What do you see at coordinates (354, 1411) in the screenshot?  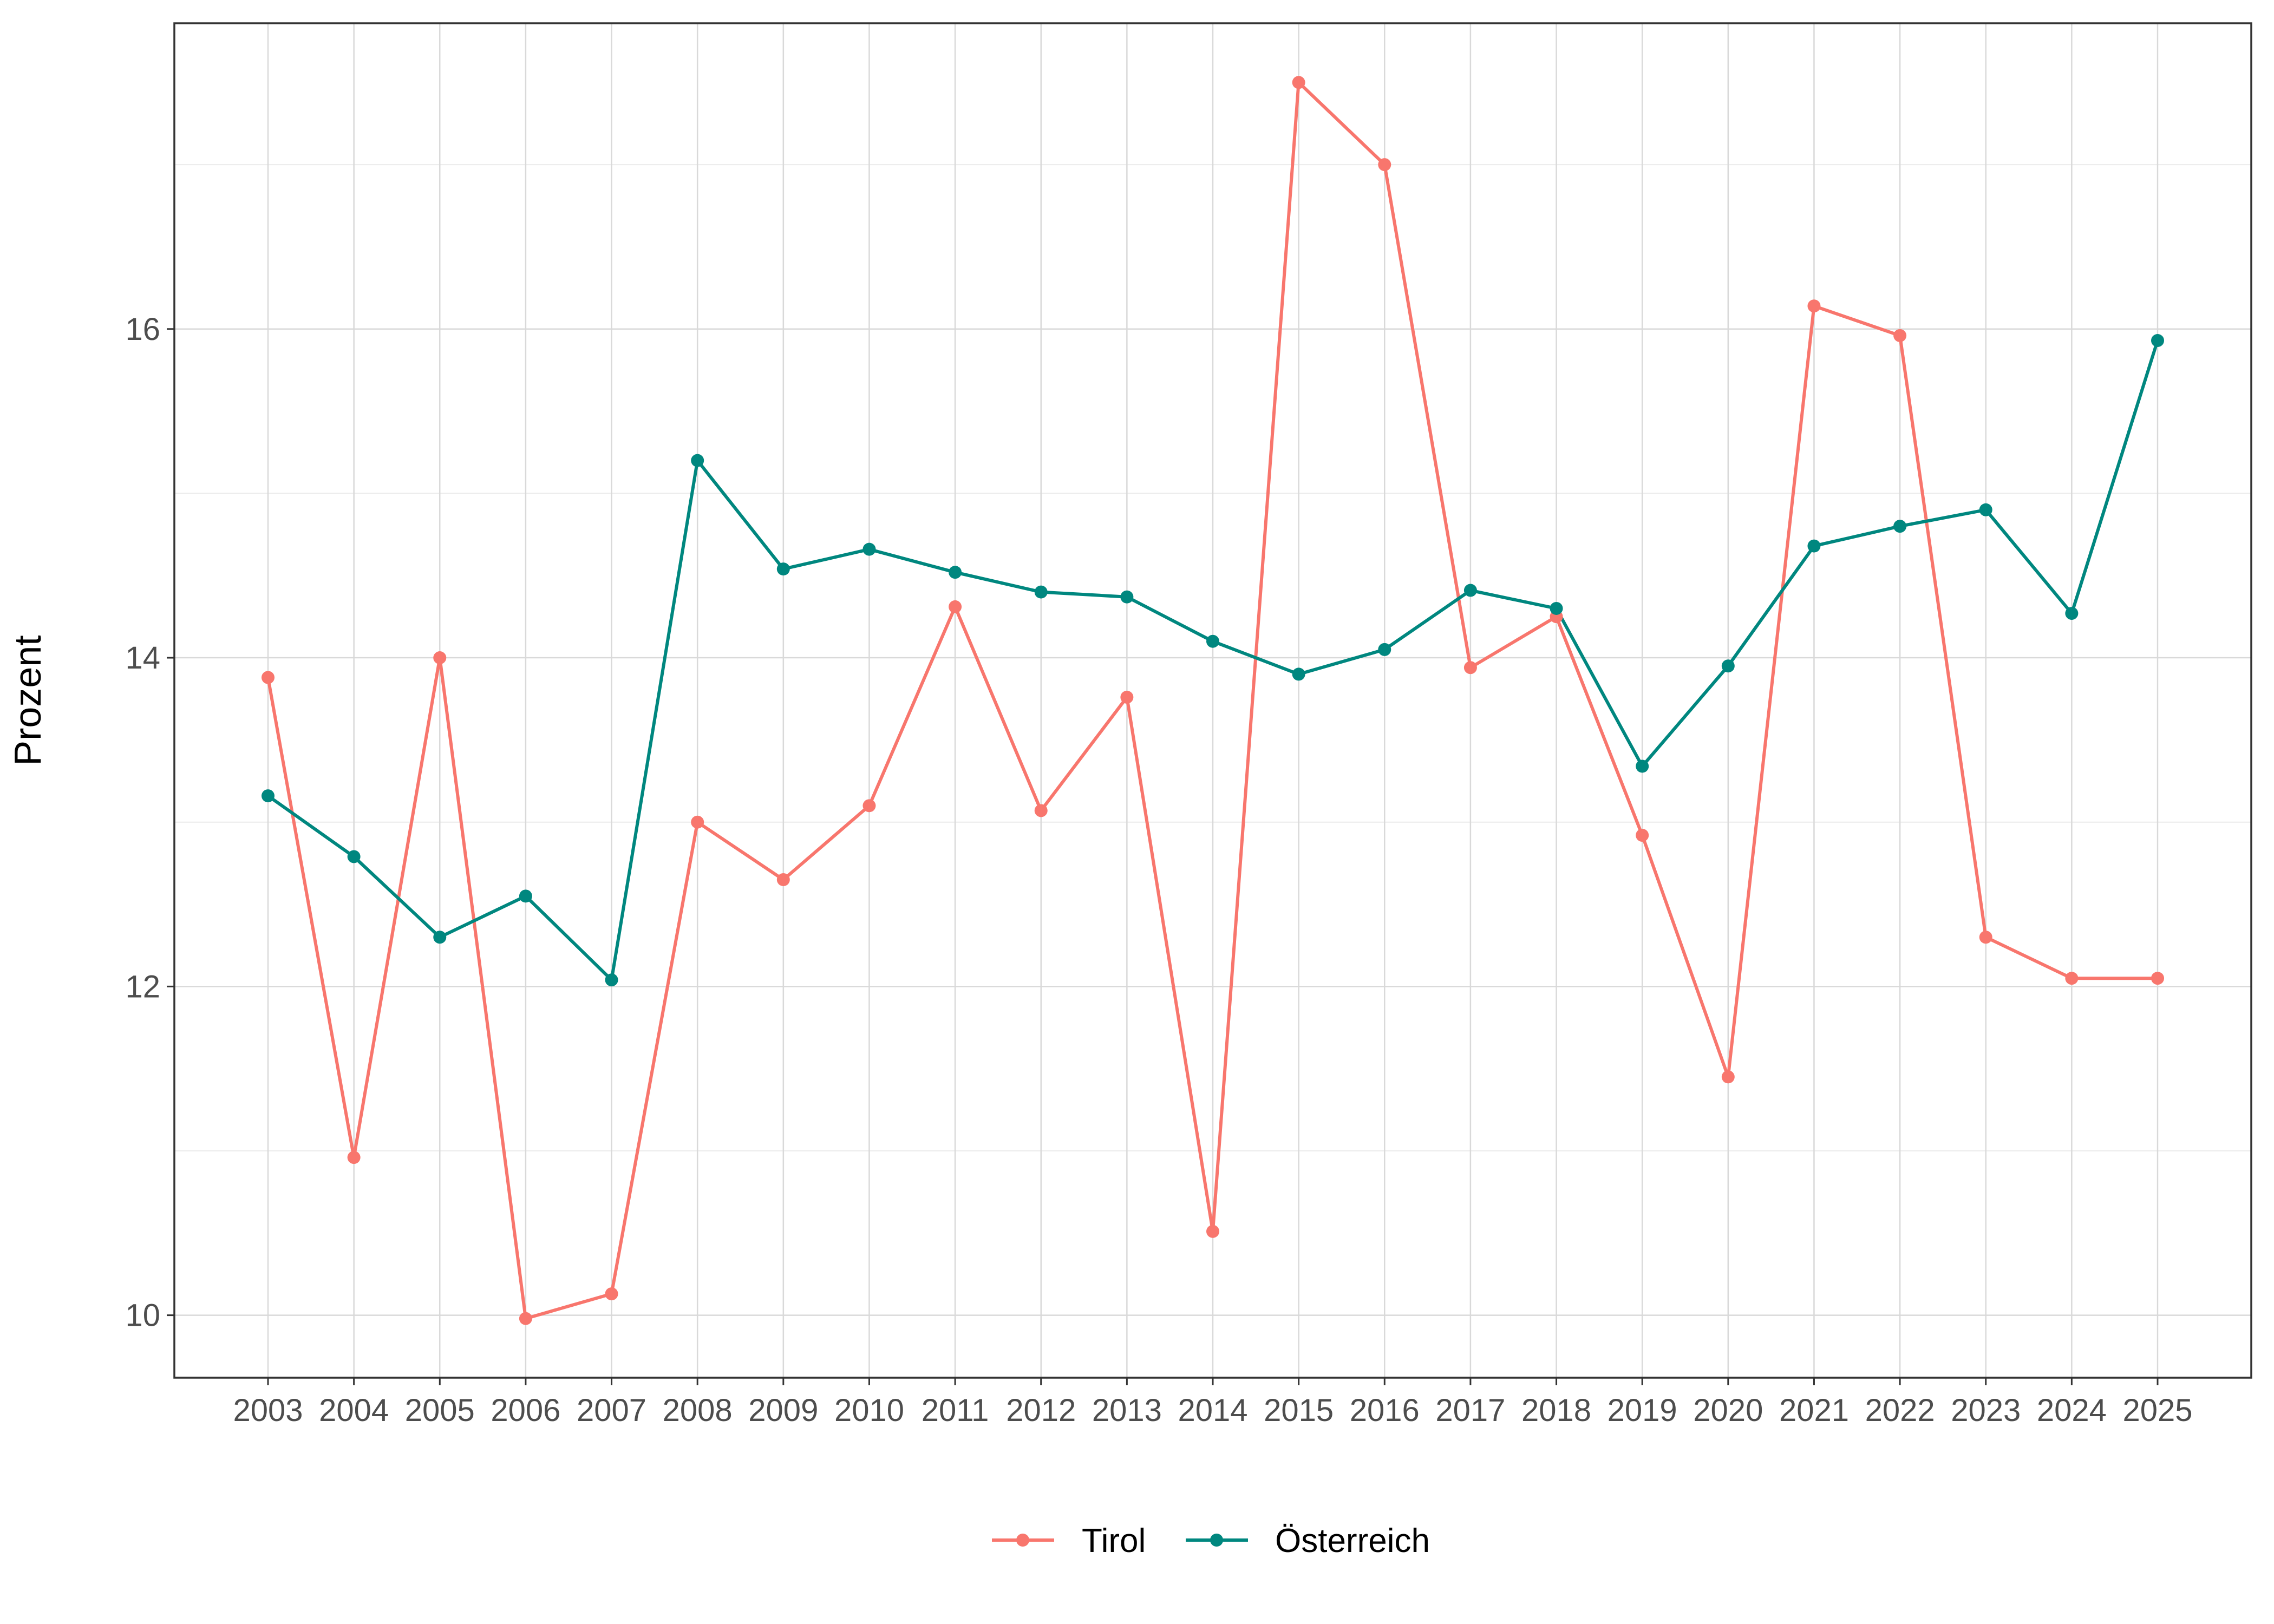 I see `x-tick-label: 2004` at bounding box center [354, 1411].